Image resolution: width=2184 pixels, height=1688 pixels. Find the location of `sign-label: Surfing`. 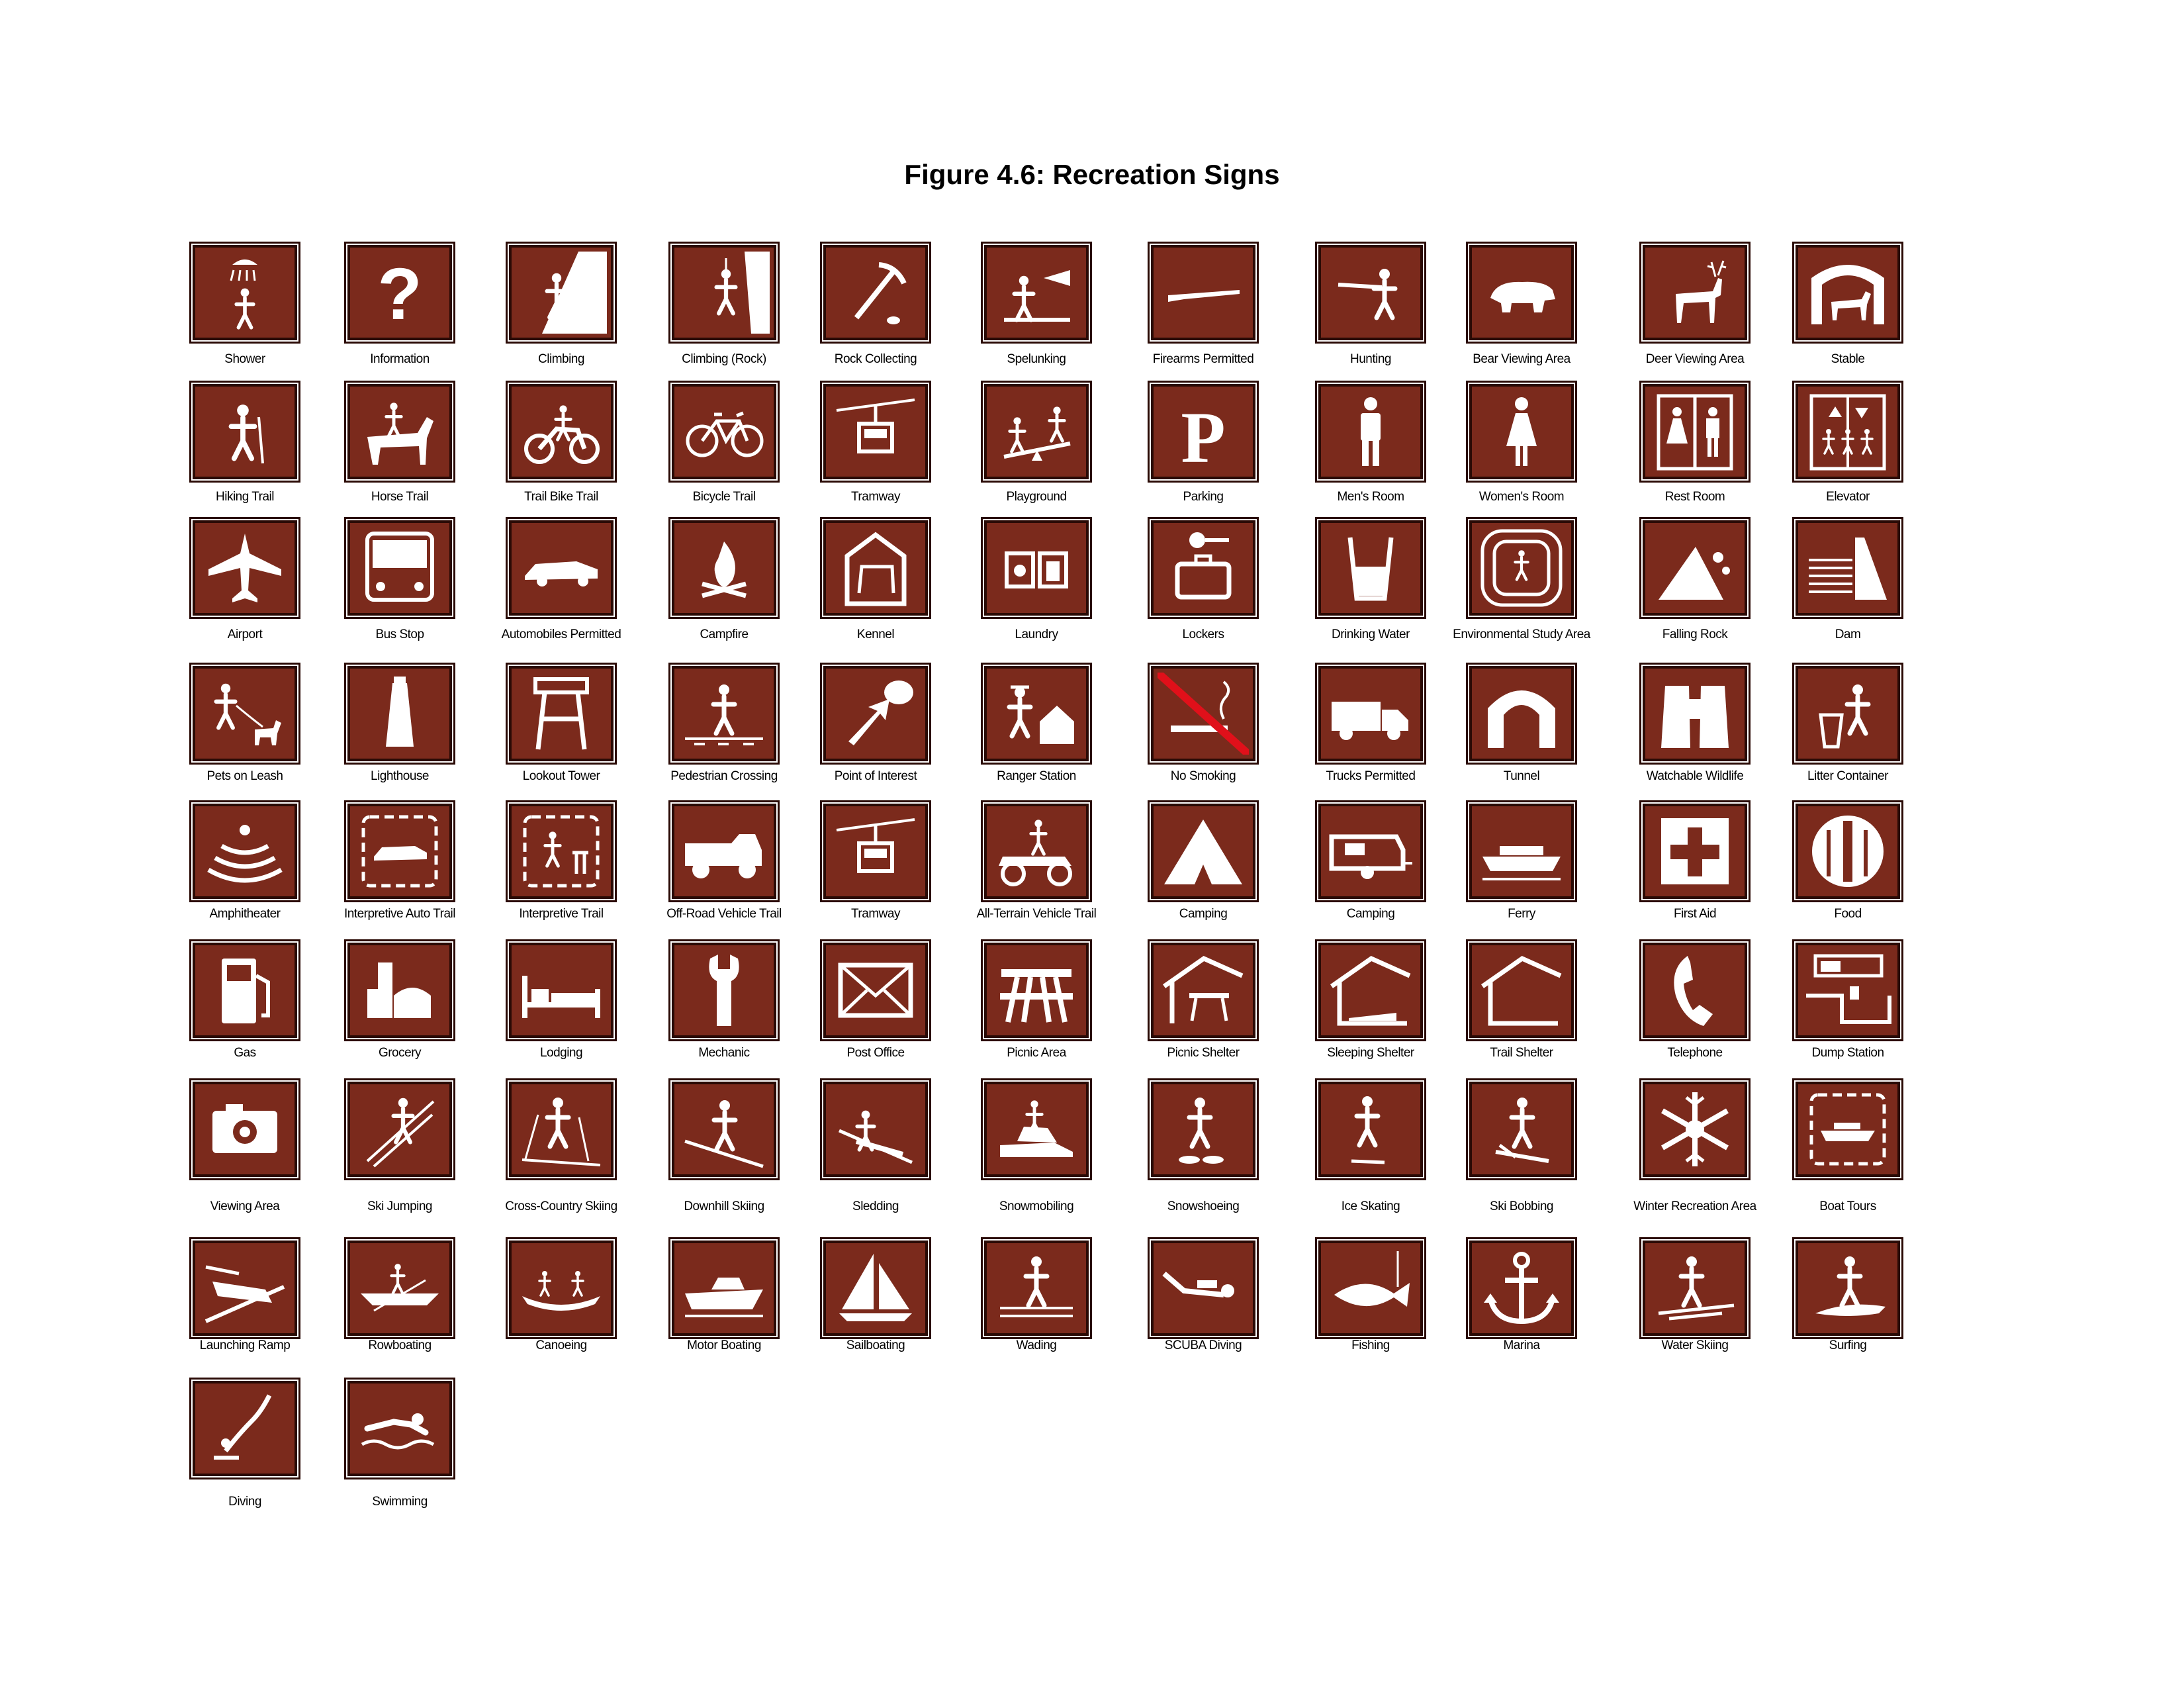

sign-label: Surfing is located at coordinates (1848, 1345).